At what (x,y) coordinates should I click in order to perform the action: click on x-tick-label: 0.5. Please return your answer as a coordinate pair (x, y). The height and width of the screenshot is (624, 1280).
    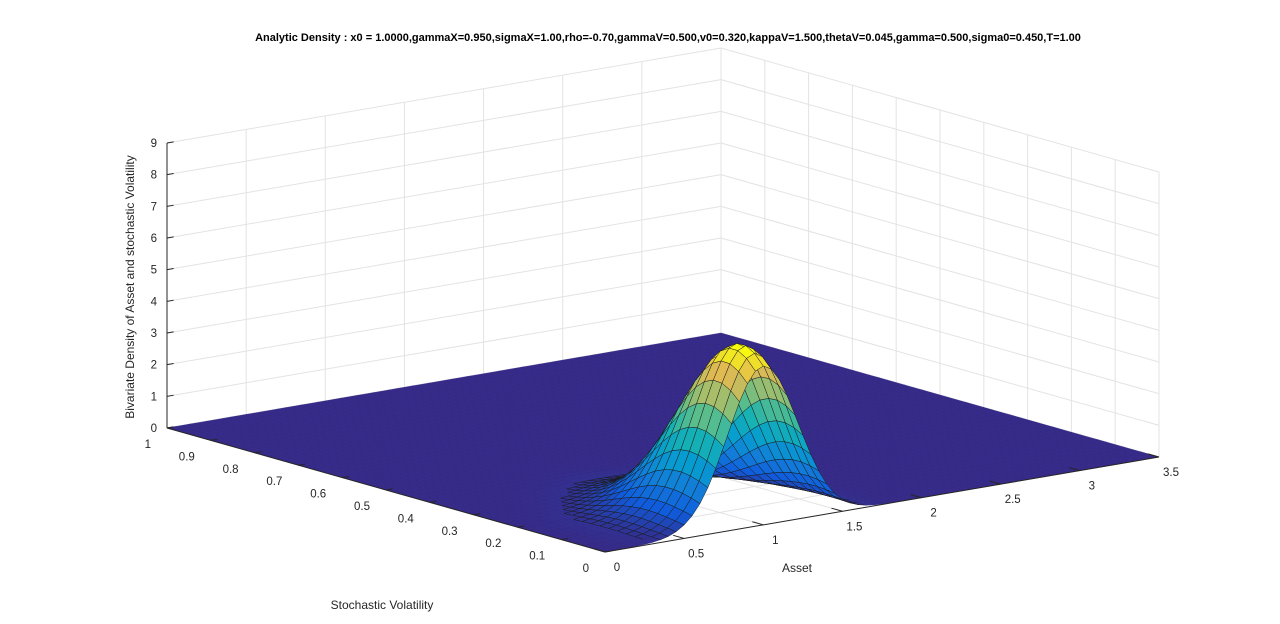
    Looking at the image, I should click on (696, 554).